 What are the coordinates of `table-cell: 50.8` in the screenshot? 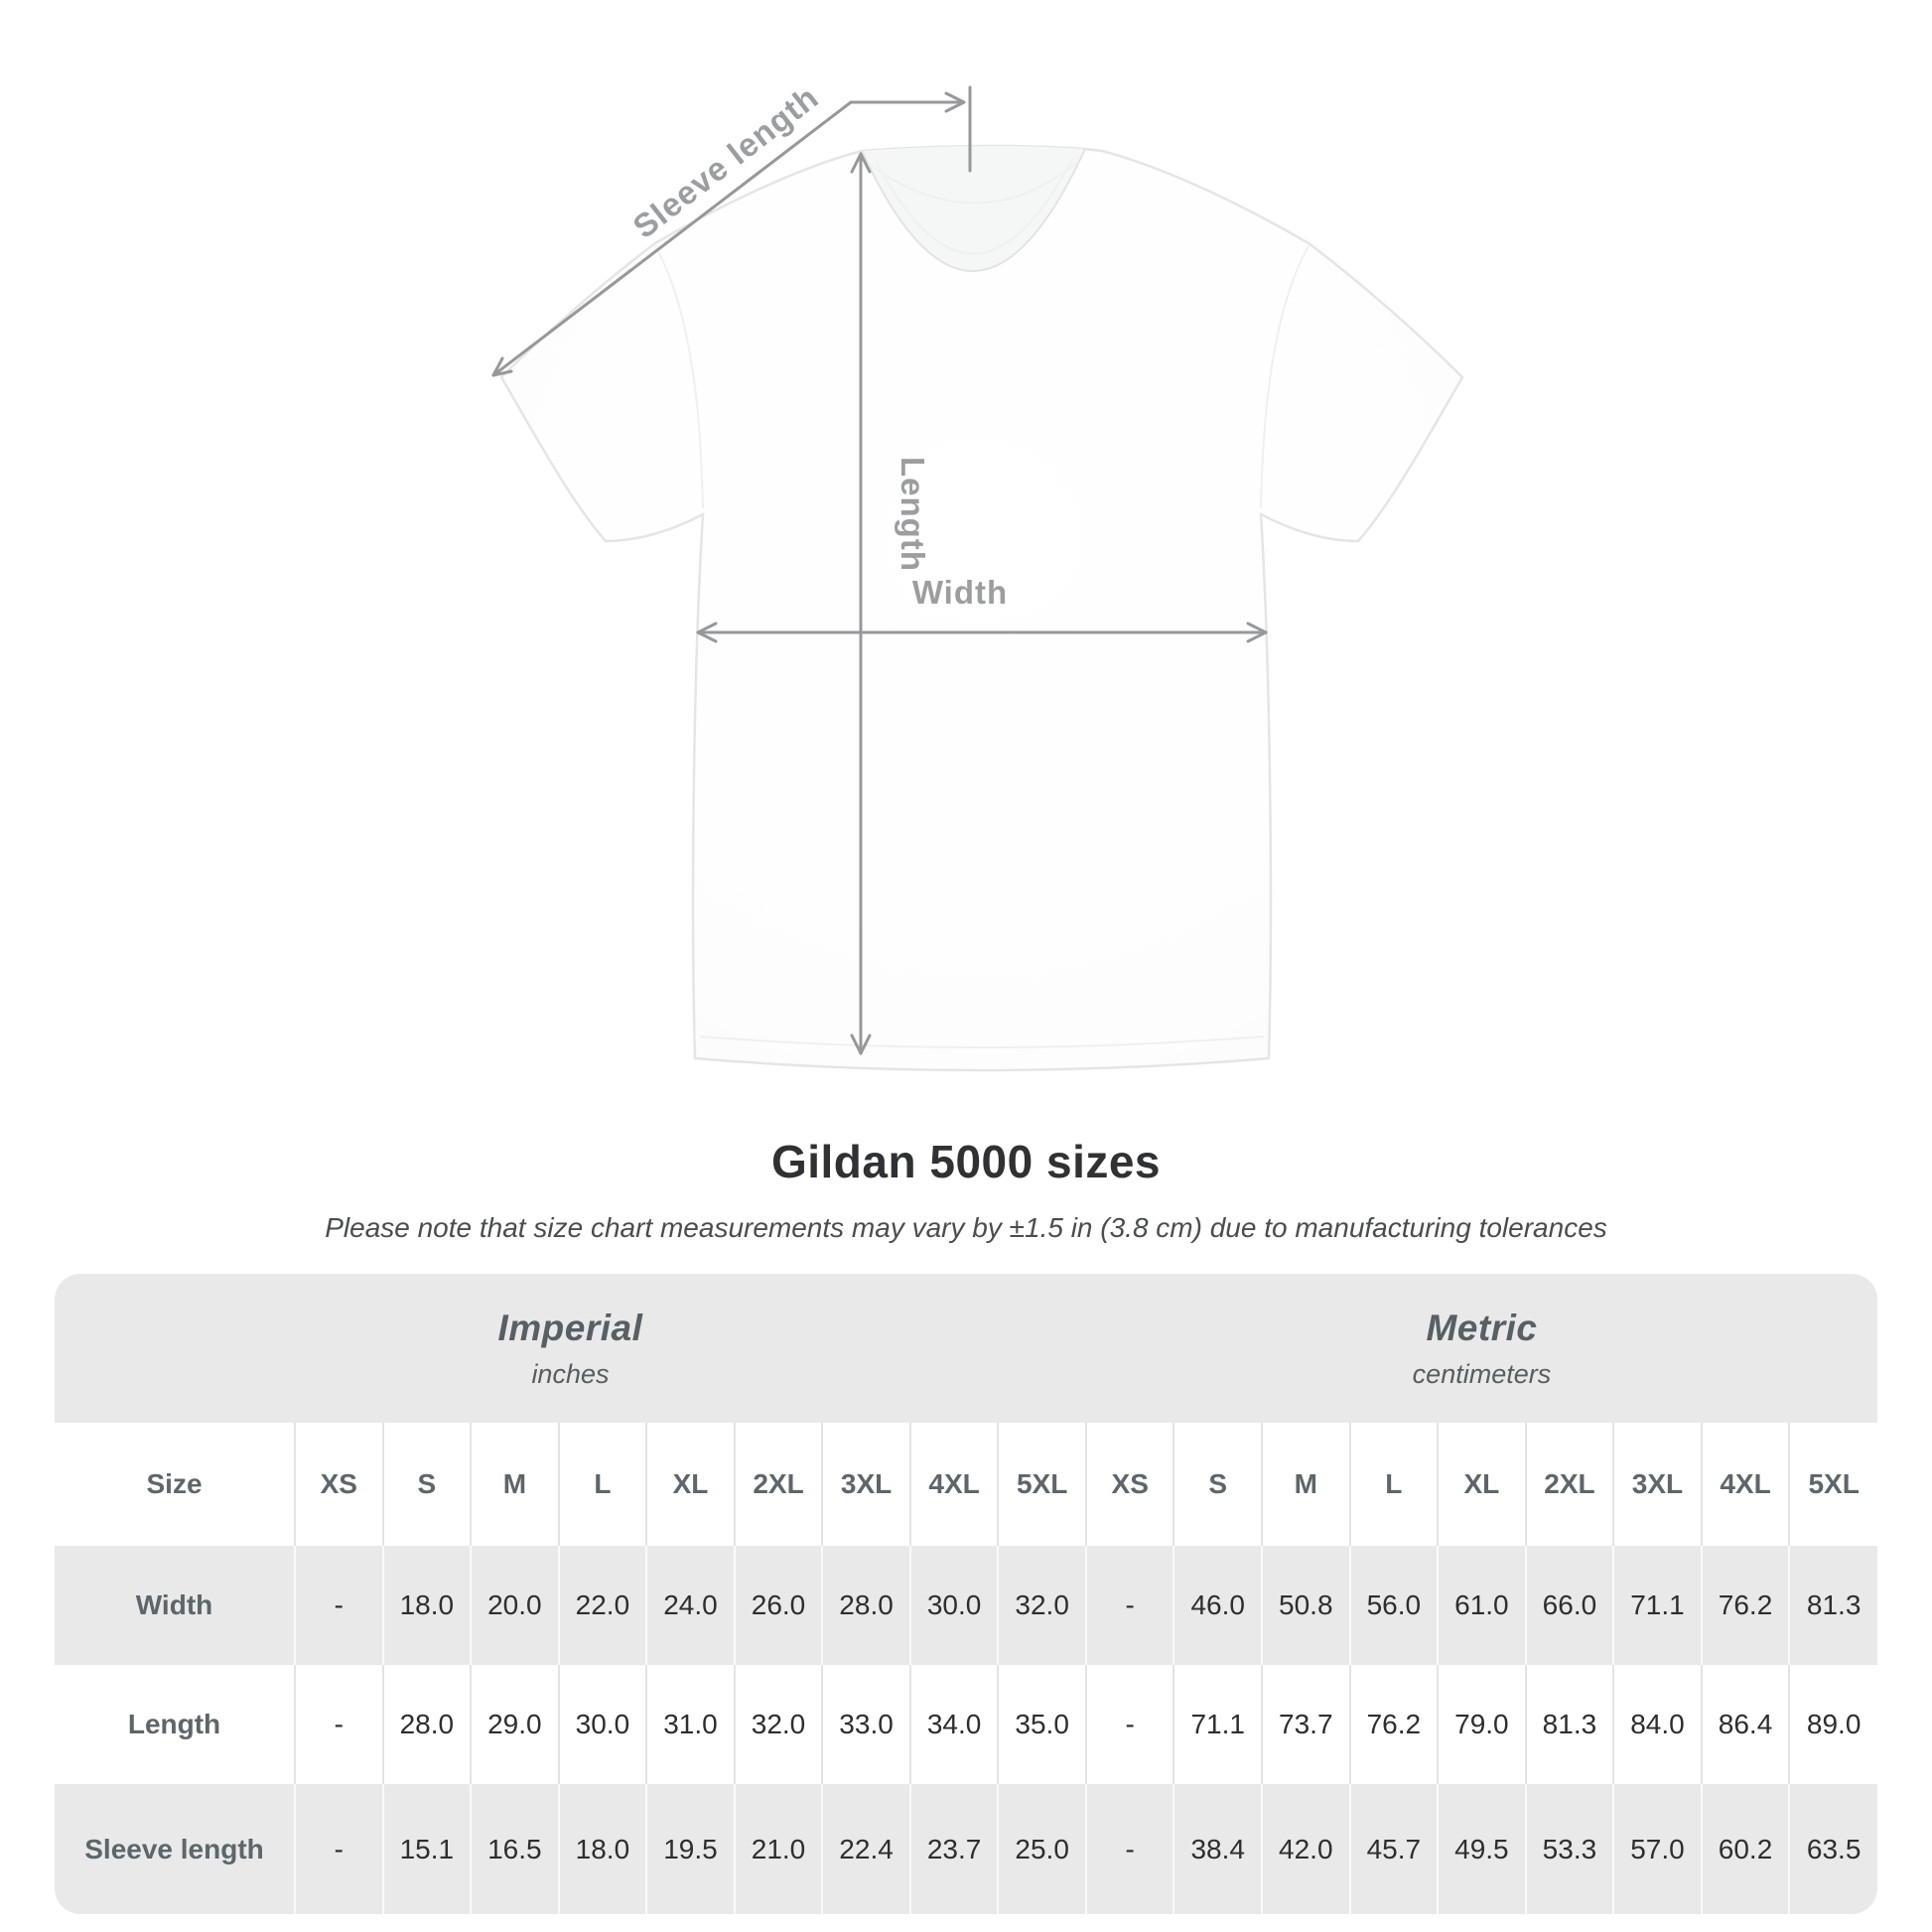 It's located at (1305, 1605).